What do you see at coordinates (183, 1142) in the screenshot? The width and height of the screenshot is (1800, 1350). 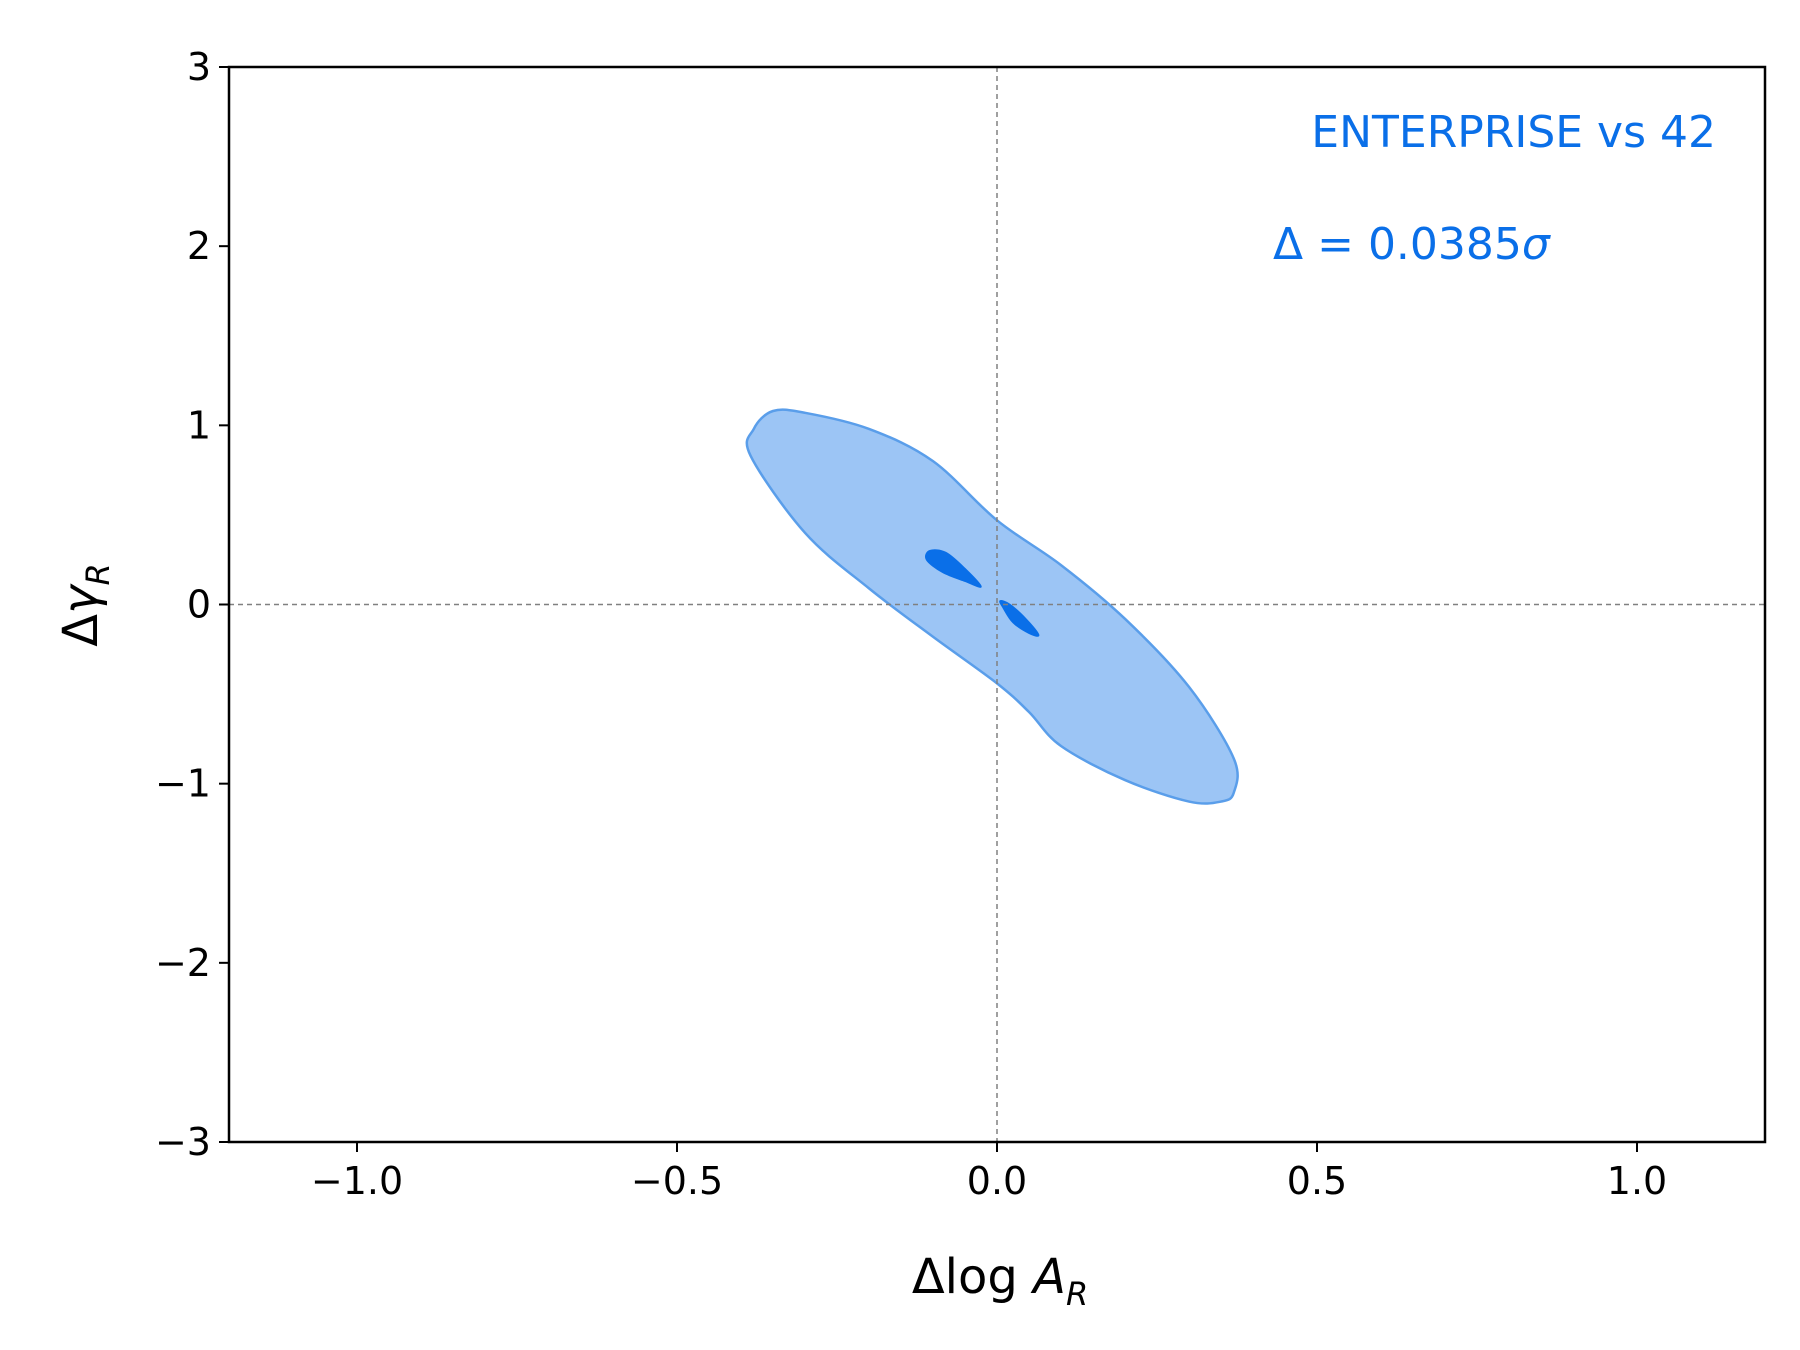 I see `y-tick-label: −3` at bounding box center [183, 1142].